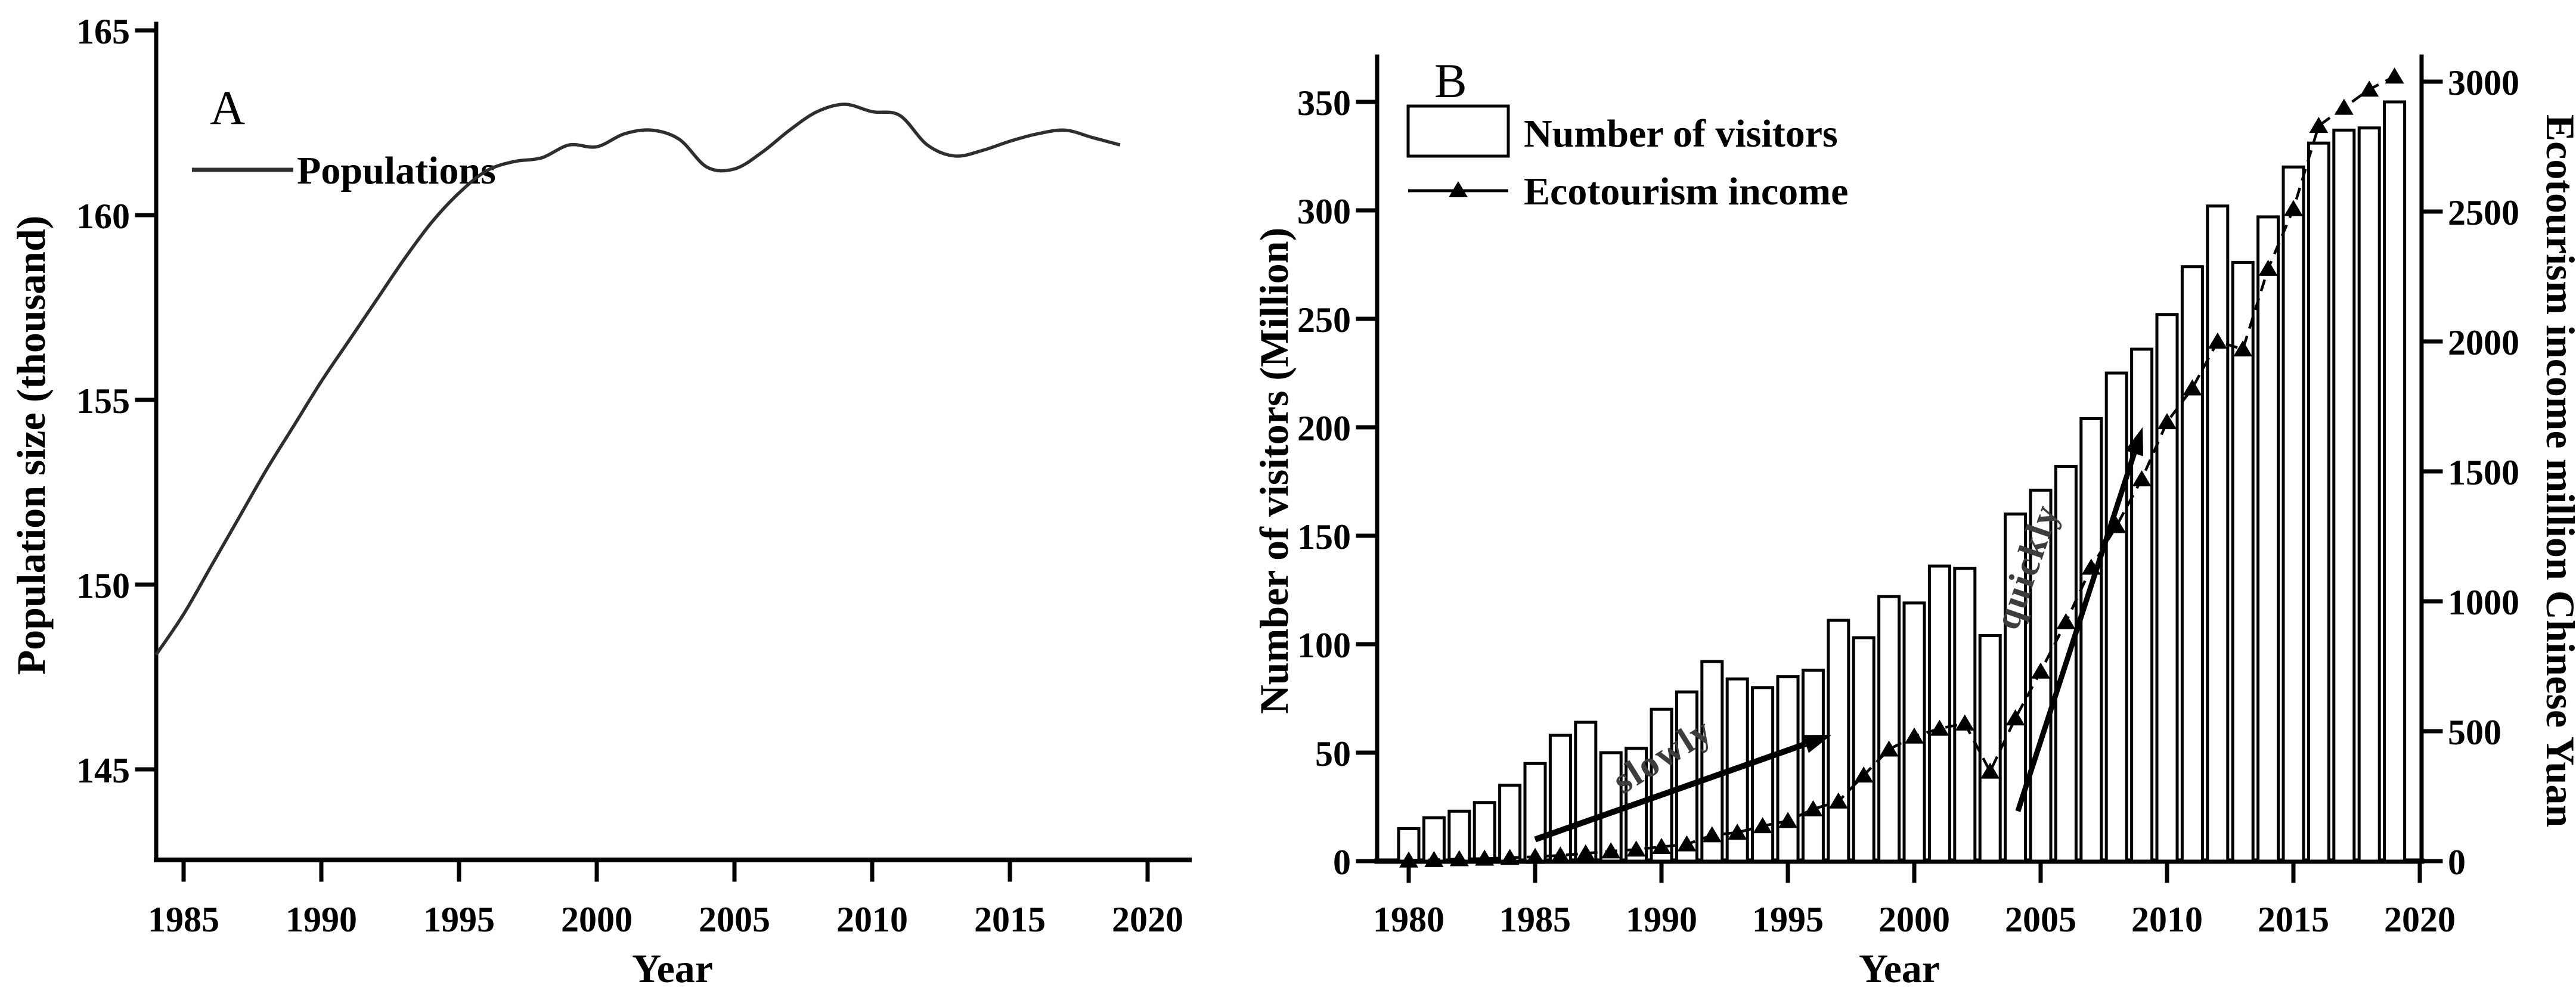 The height and width of the screenshot is (997, 2576). What do you see at coordinates (103, 770) in the screenshot?
I see `panel-a-y-tick-label: 145` at bounding box center [103, 770].